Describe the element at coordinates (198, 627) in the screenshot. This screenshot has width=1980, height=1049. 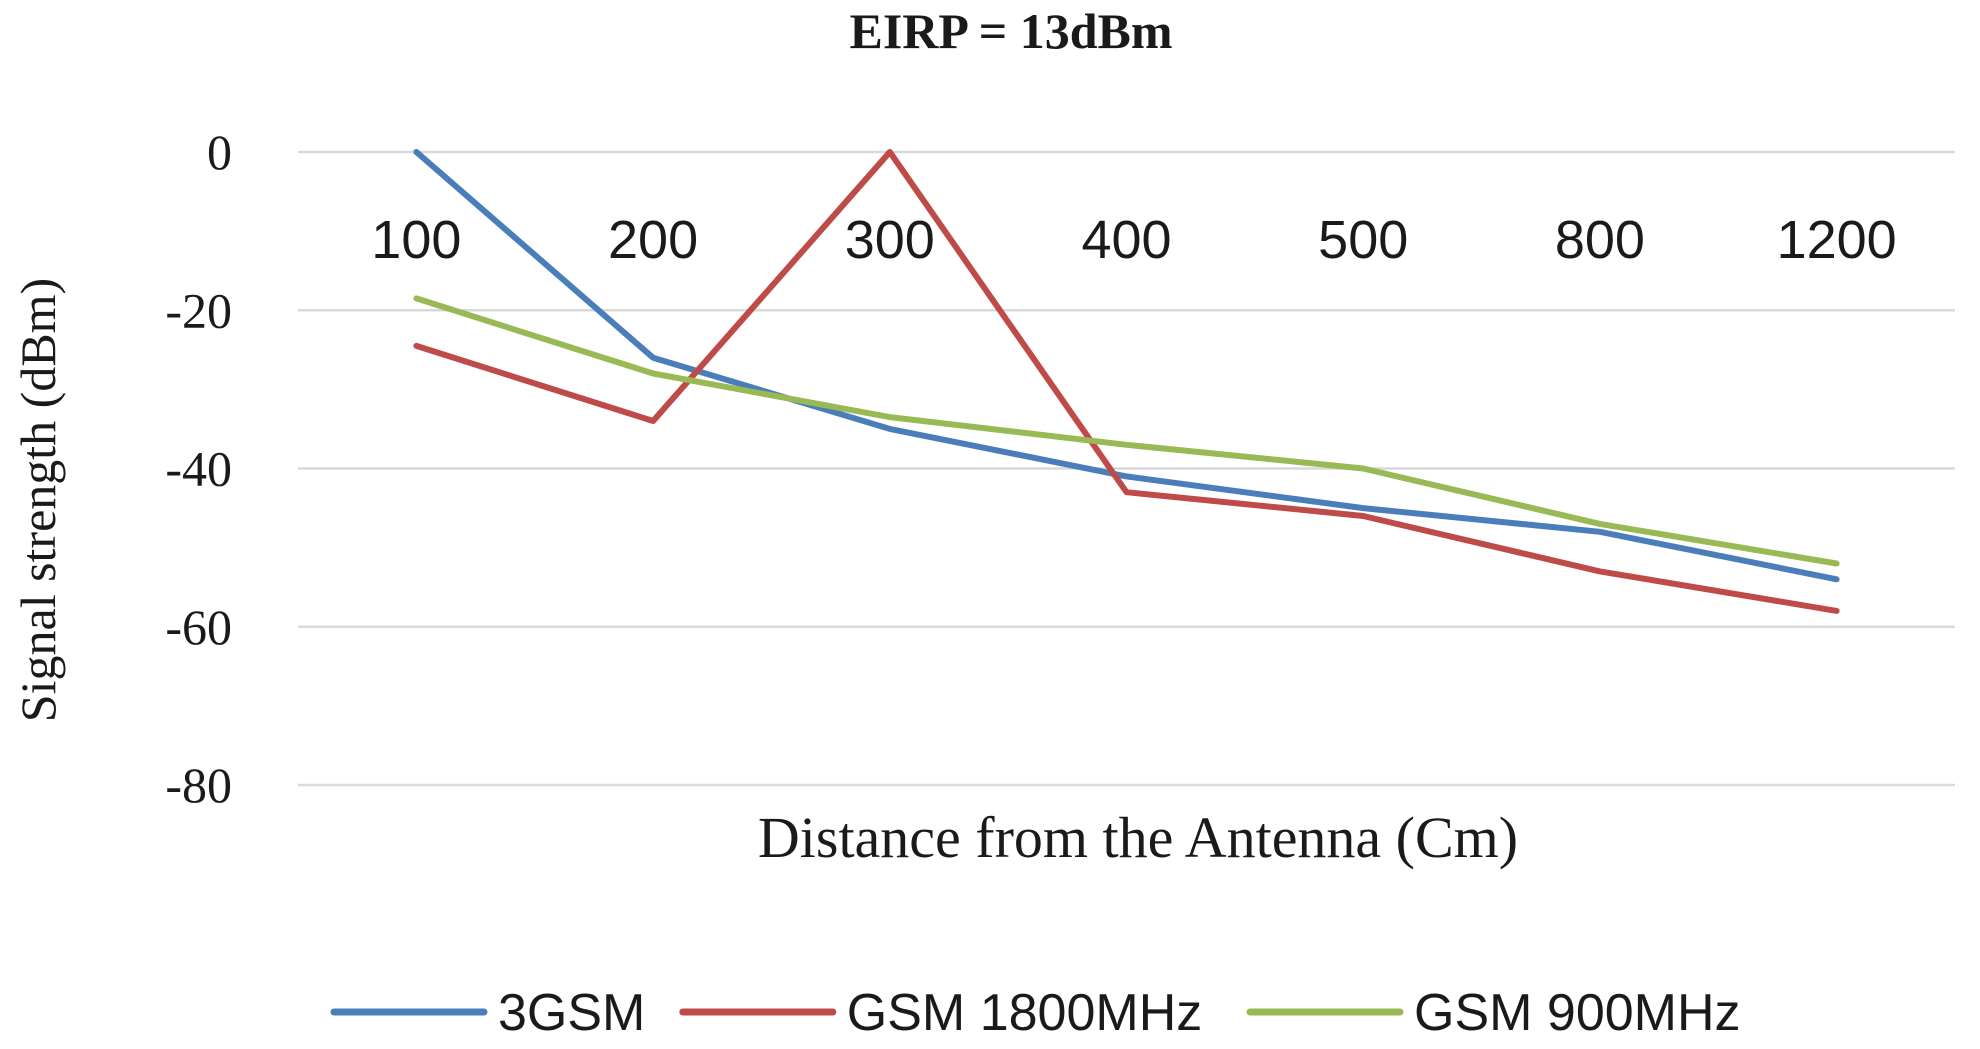
I see `y-tick-label: -60` at that location.